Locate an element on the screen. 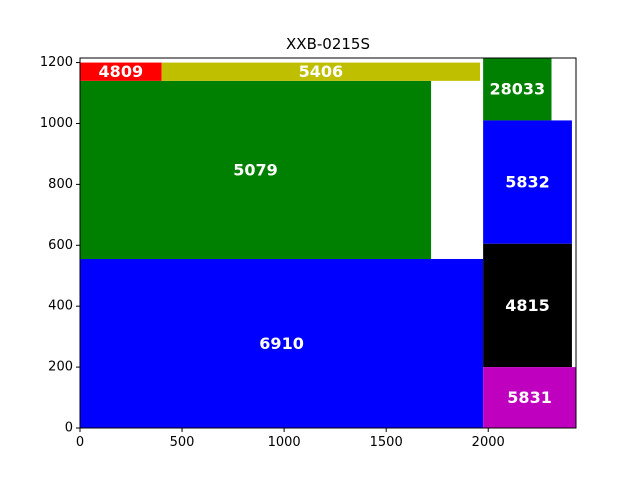 Image resolution: width=640 pixels, height=480 pixels. treemap-rect-label: 5831 is located at coordinates (529, 397).